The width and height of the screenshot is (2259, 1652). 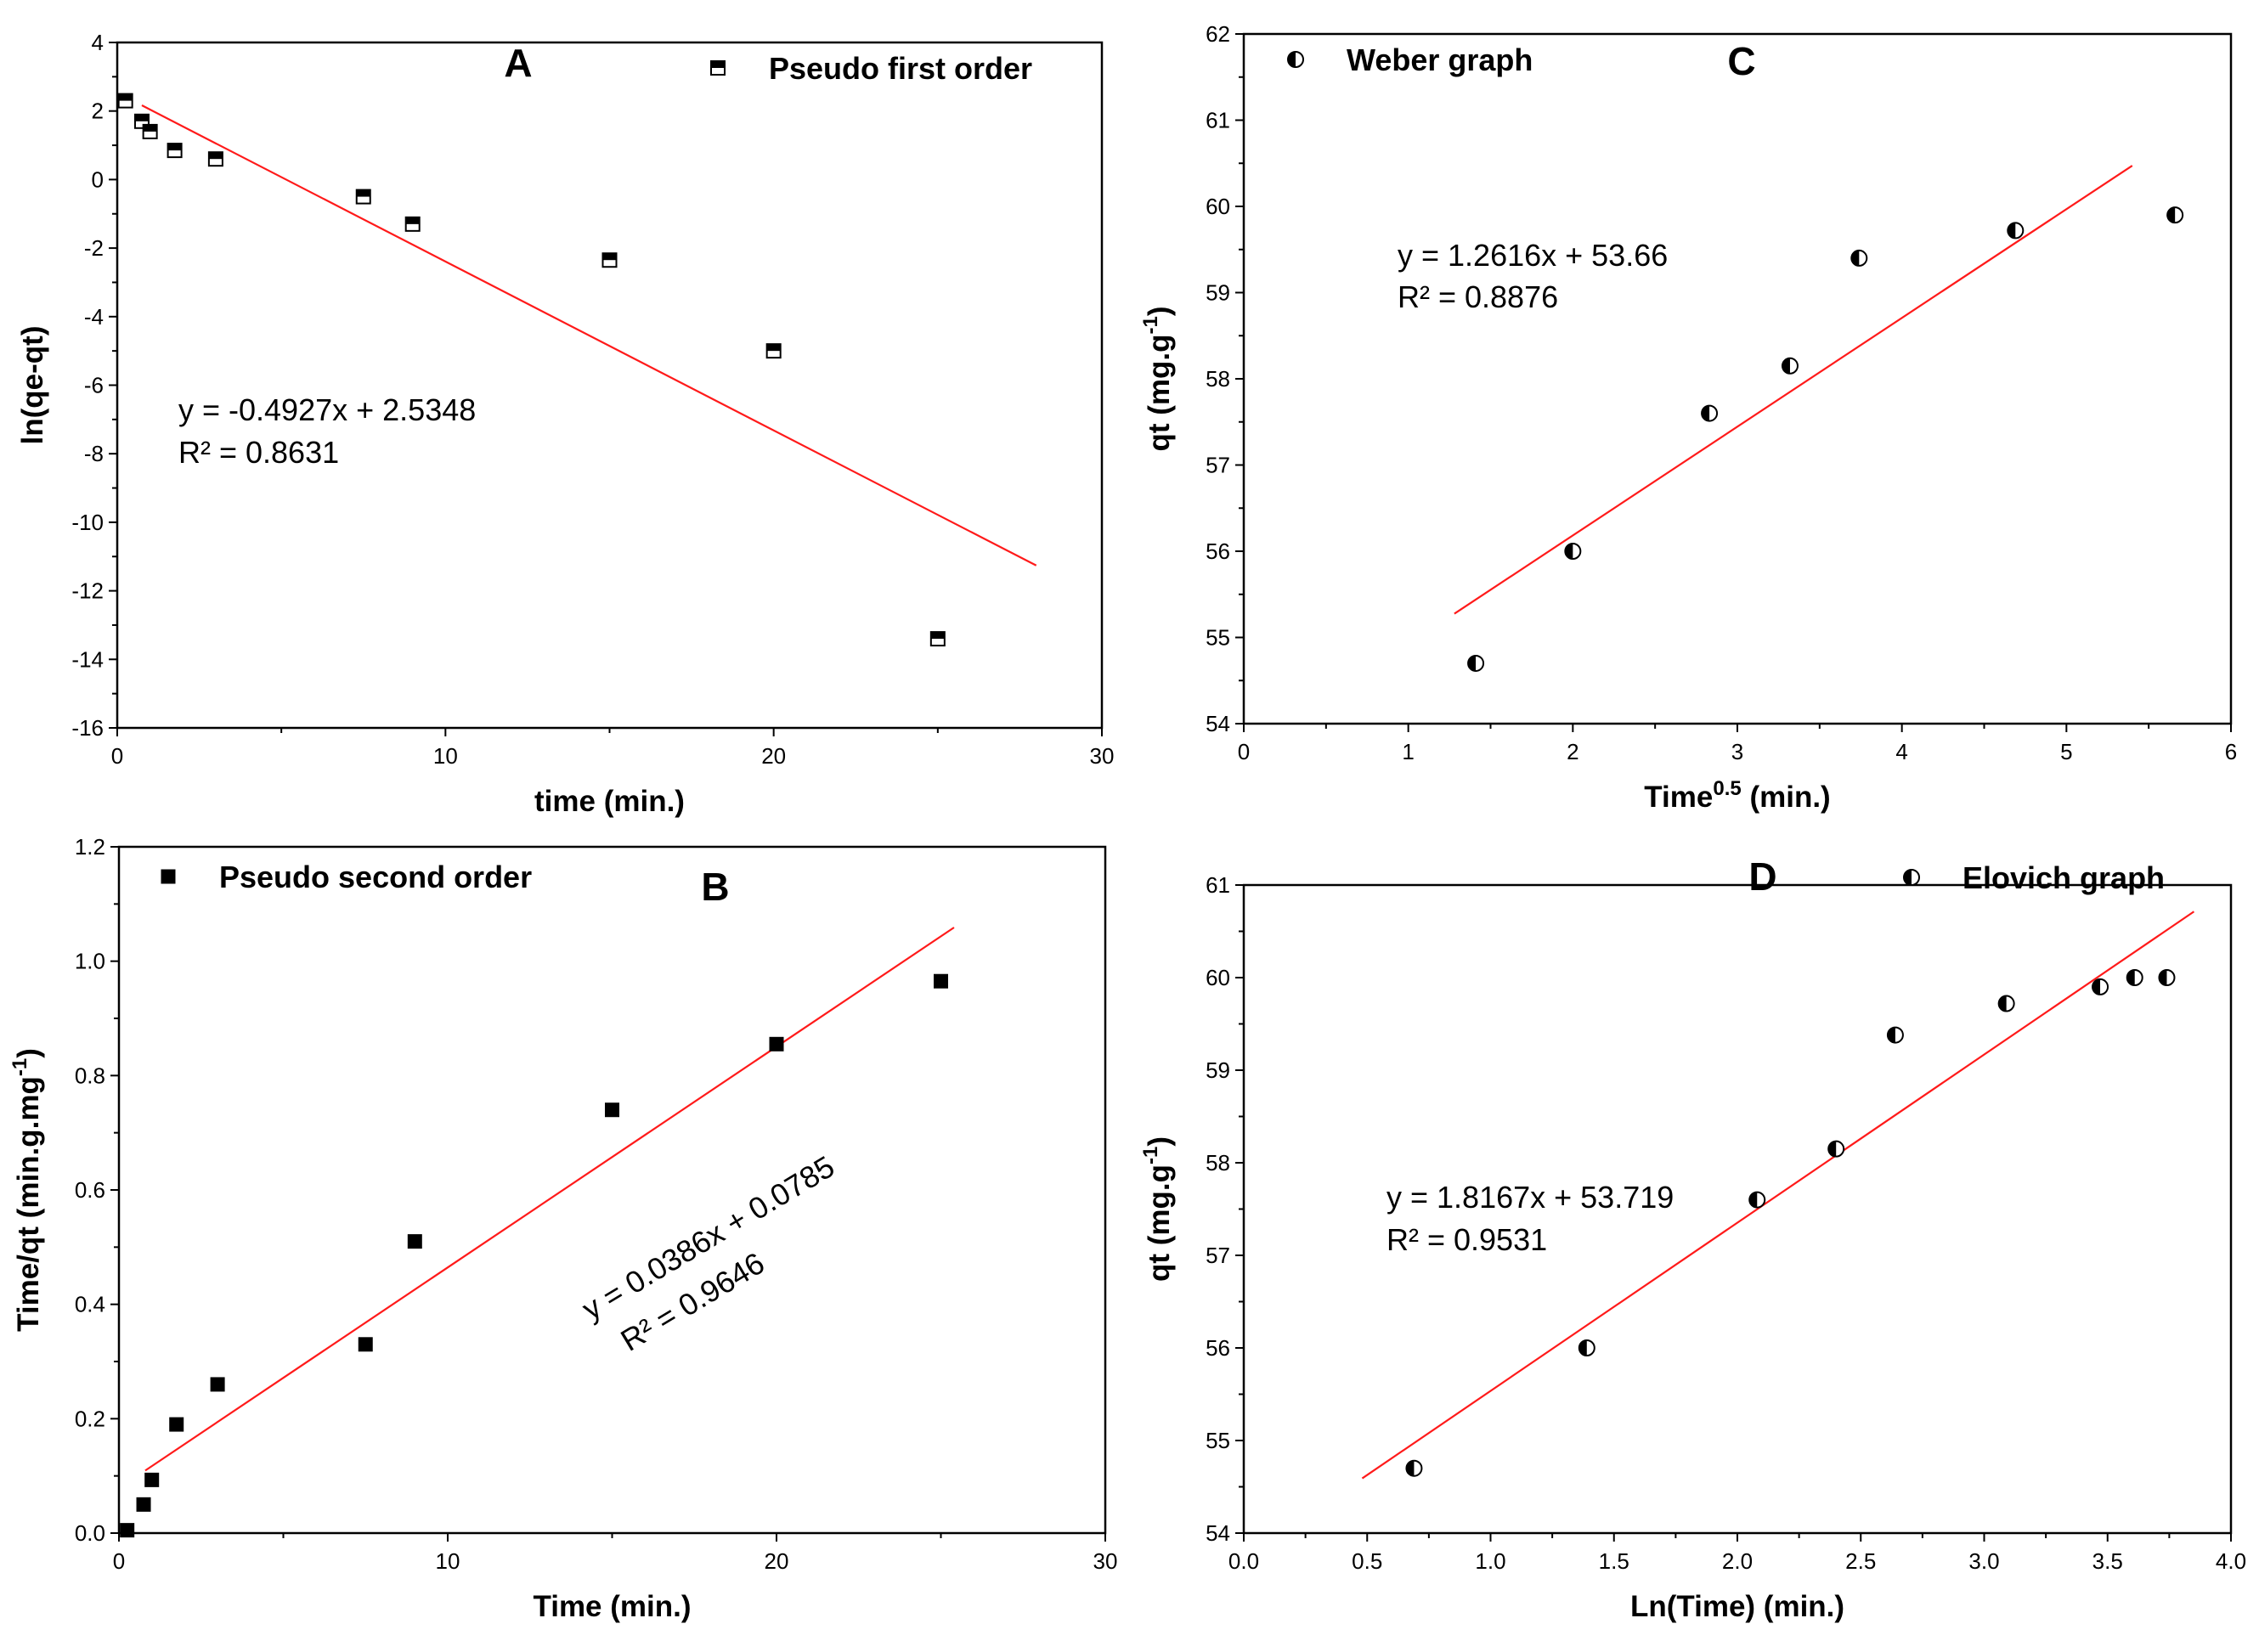 What do you see at coordinates (1218, 1070) in the screenshot?
I see `y-tick-label: 59` at bounding box center [1218, 1070].